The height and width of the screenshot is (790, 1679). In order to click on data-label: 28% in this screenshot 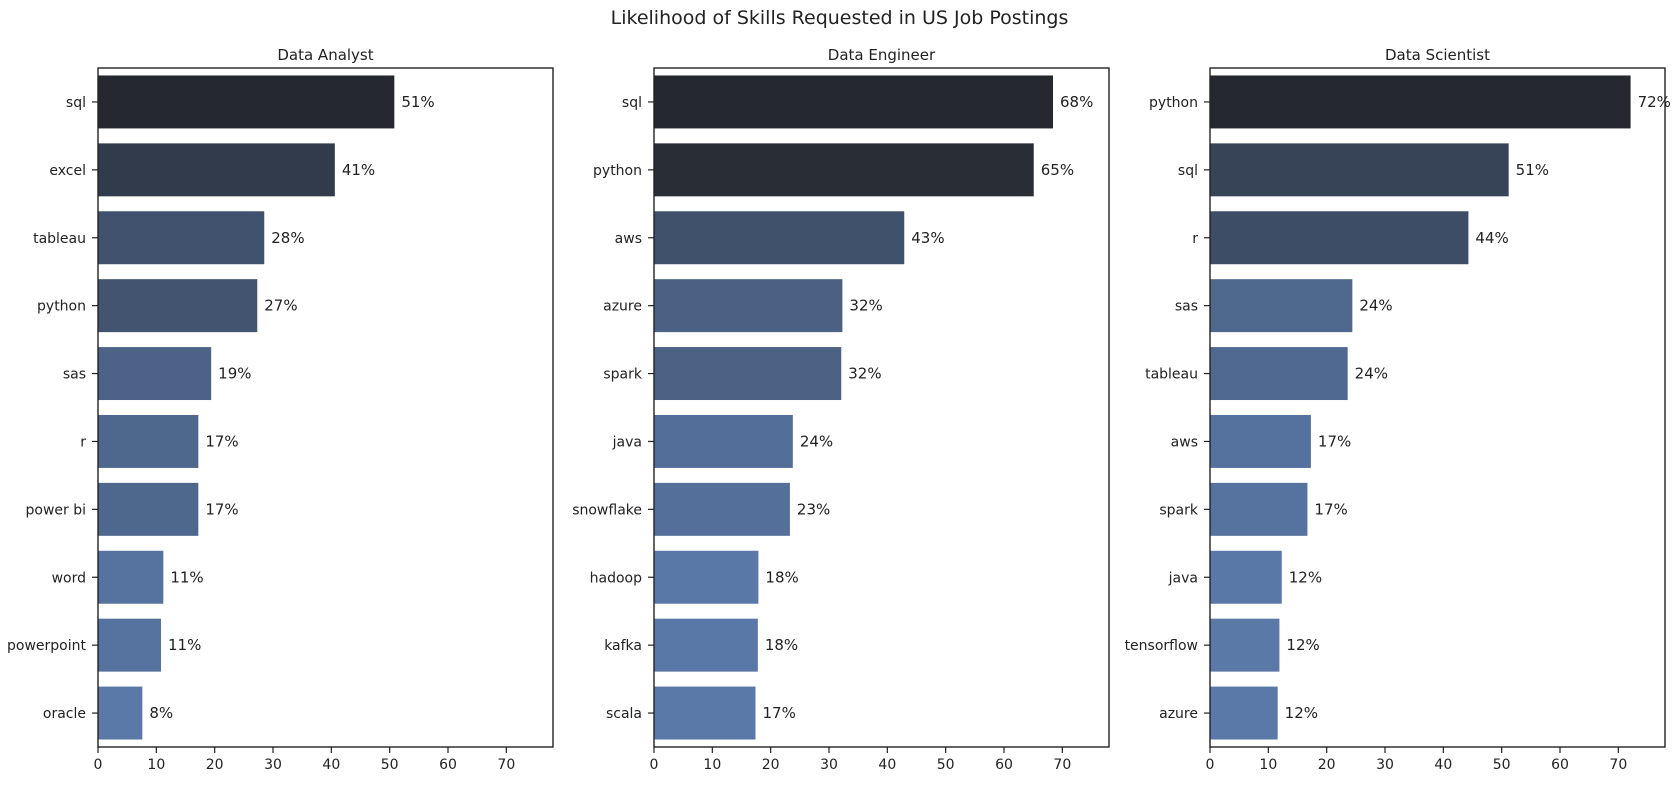, I will do `click(287, 238)`.